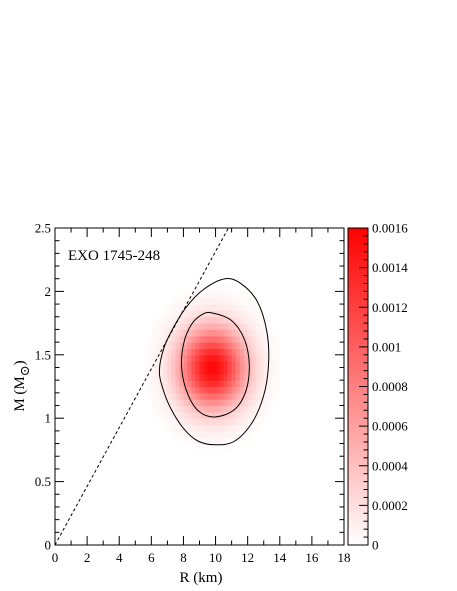 The width and height of the screenshot is (457, 591). I want to click on colorbar-tick-label: 0.0004, so click(390, 465).